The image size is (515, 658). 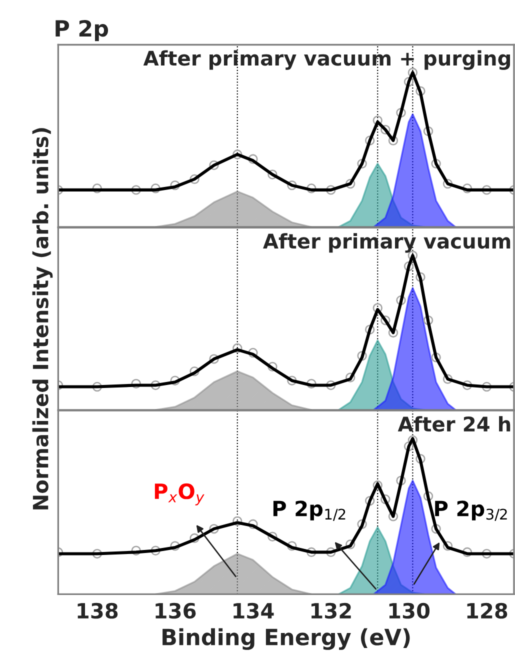 What do you see at coordinates (331, 610) in the screenshot?
I see `x-tick-label: 132` at bounding box center [331, 610].